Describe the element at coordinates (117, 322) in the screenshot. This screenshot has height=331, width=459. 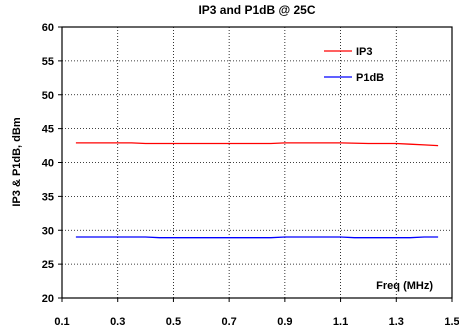
I see `x-tick-label: 0.3` at that location.